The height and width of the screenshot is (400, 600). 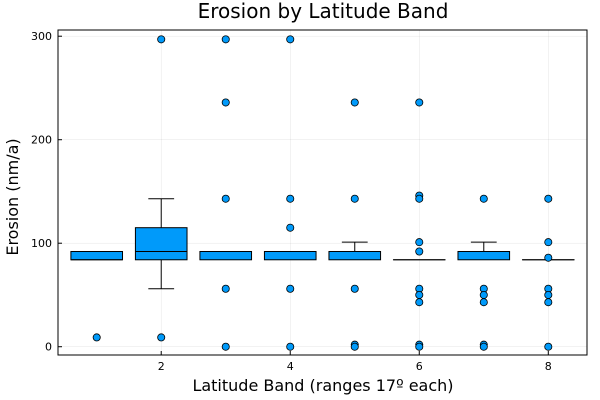 What do you see at coordinates (323, 11) in the screenshot?
I see `chart-title: Erosion by Latitude Band` at bounding box center [323, 11].